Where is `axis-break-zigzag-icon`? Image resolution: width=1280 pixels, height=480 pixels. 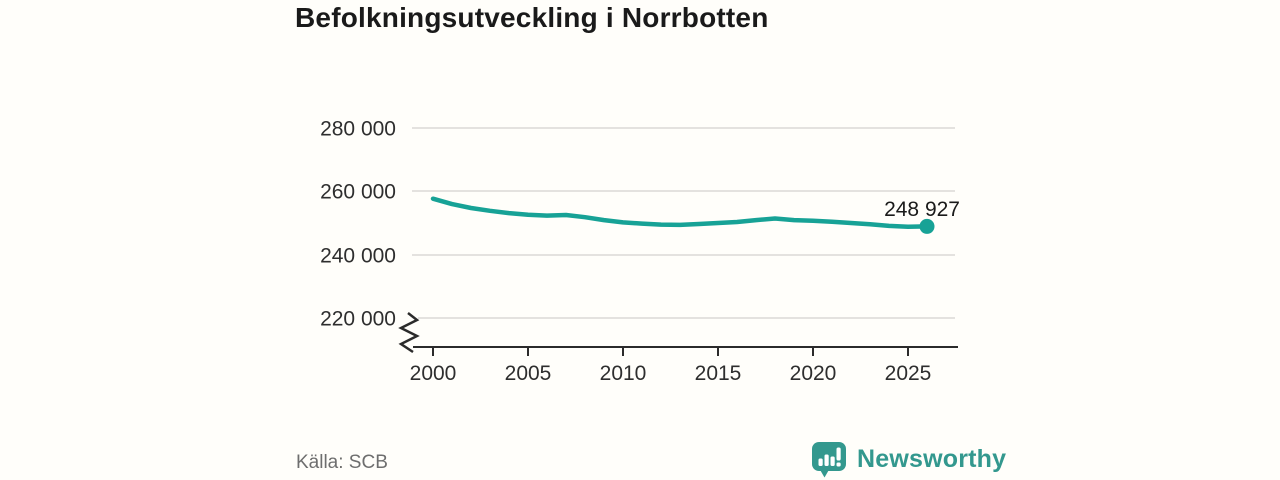
axis-break-zigzag-icon is located at coordinates (409, 333).